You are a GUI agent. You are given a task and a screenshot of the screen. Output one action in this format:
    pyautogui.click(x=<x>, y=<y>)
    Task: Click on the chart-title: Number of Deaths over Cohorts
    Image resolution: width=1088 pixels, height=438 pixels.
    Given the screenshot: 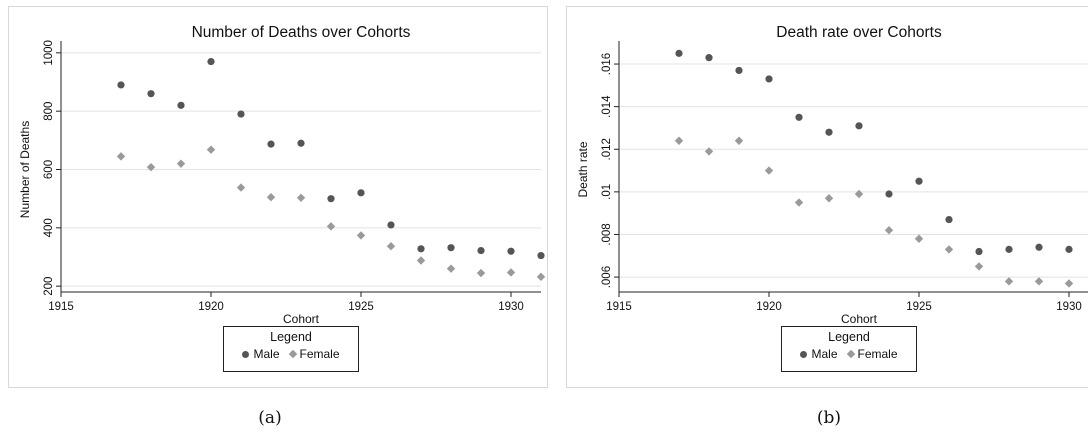 What is the action you would take?
    pyautogui.click(x=301, y=32)
    